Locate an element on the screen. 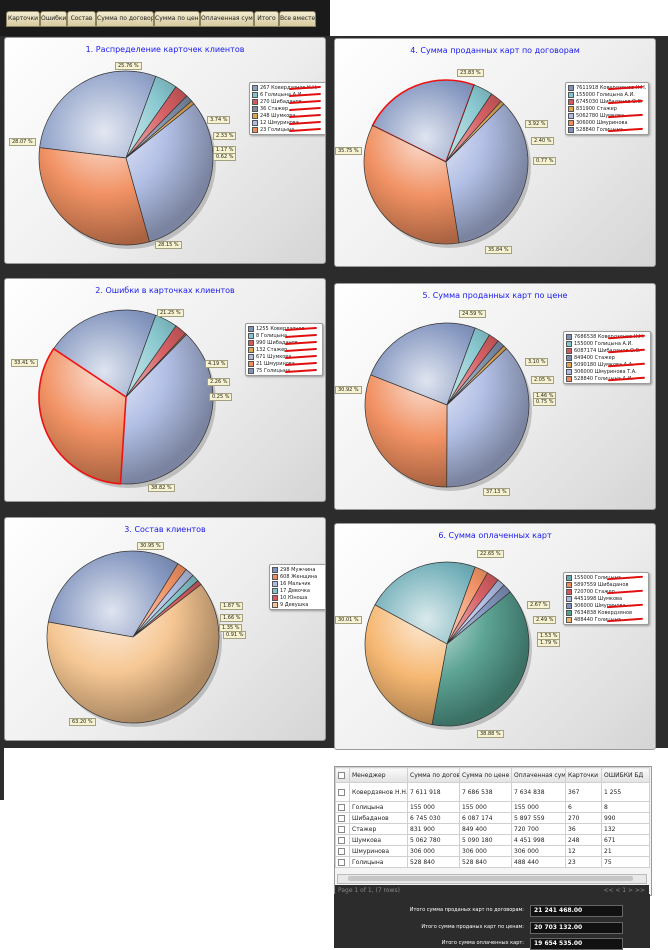 This screenshot has height=950, width=668. table-cell: 367 is located at coordinates (583, 792).